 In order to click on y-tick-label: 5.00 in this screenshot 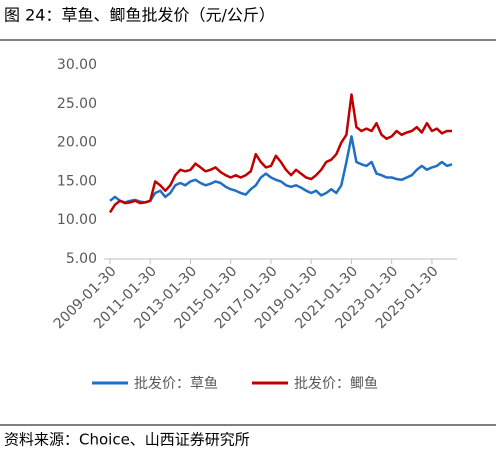, I will do `click(81, 259)`.